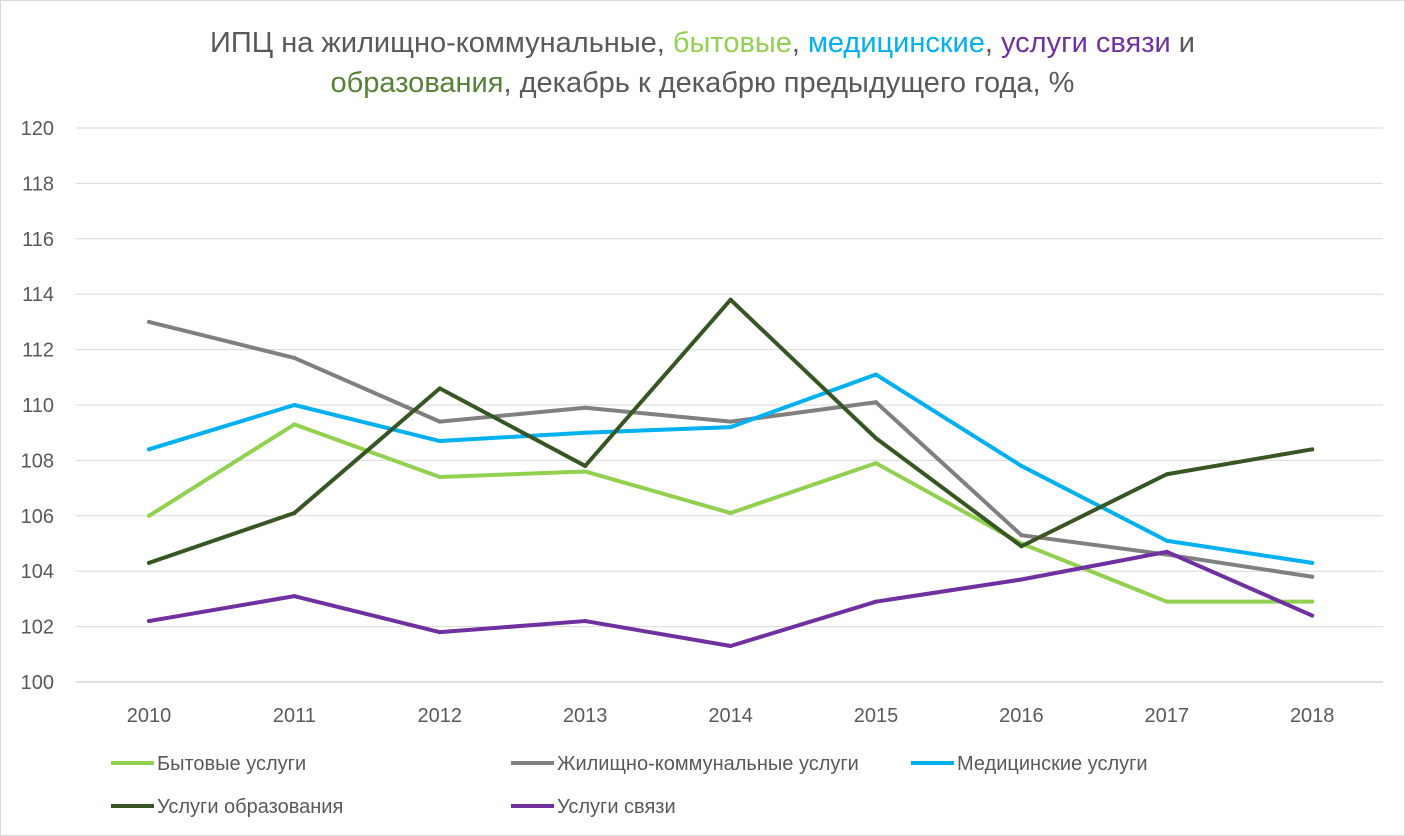 Image resolution: width=1405 pixels, height=836 pixels. Describe the element at coordinates (876, 716) in the screenshot. I see `x-tick-label: 2015` at that location.